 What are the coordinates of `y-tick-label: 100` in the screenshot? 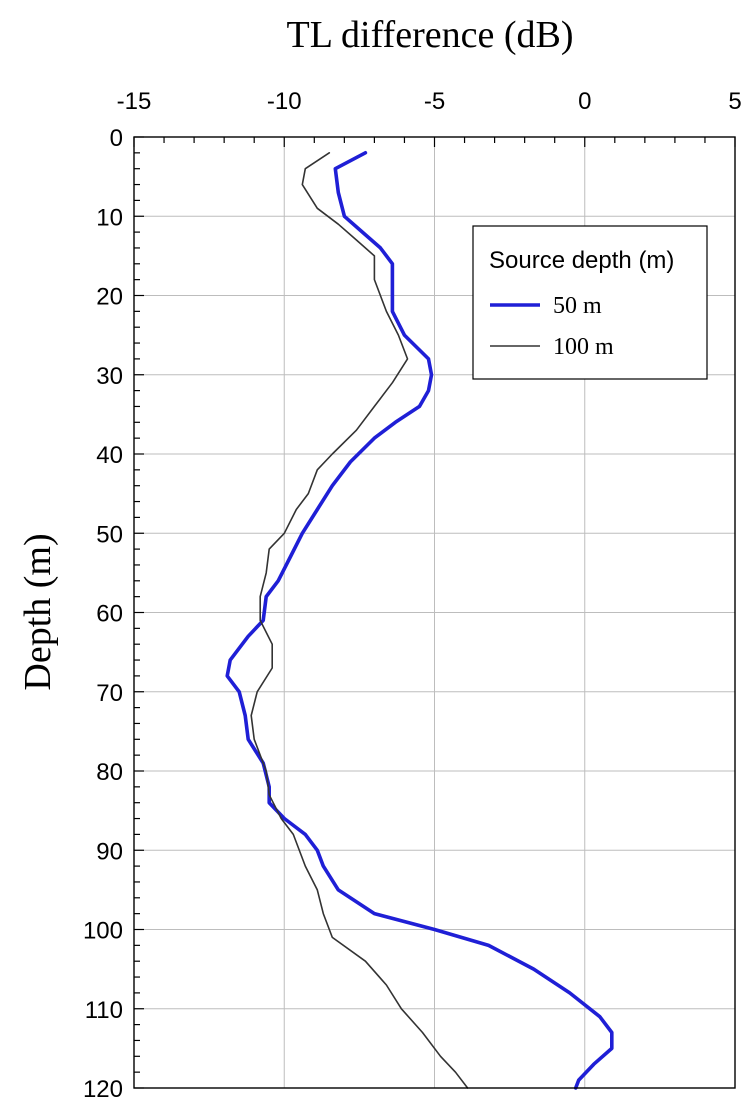 It's located at (103, 931).